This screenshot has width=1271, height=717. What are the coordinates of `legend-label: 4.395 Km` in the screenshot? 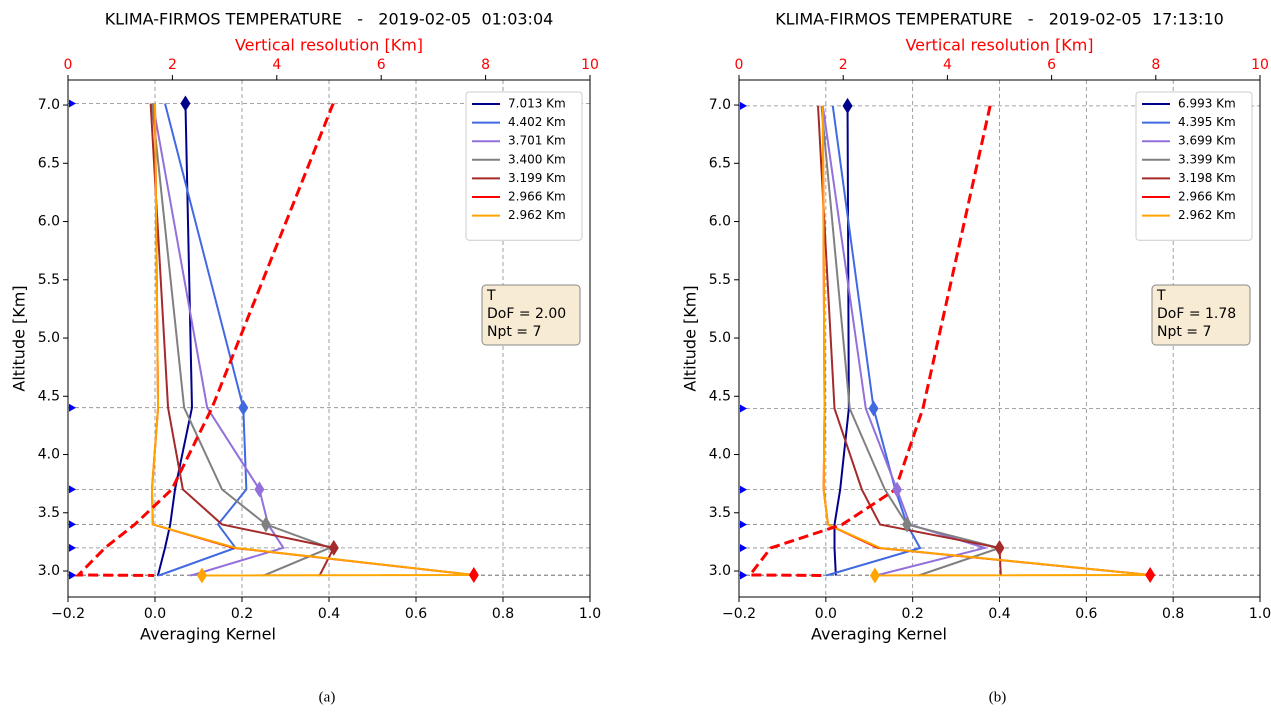 It's located at (1207, 122).